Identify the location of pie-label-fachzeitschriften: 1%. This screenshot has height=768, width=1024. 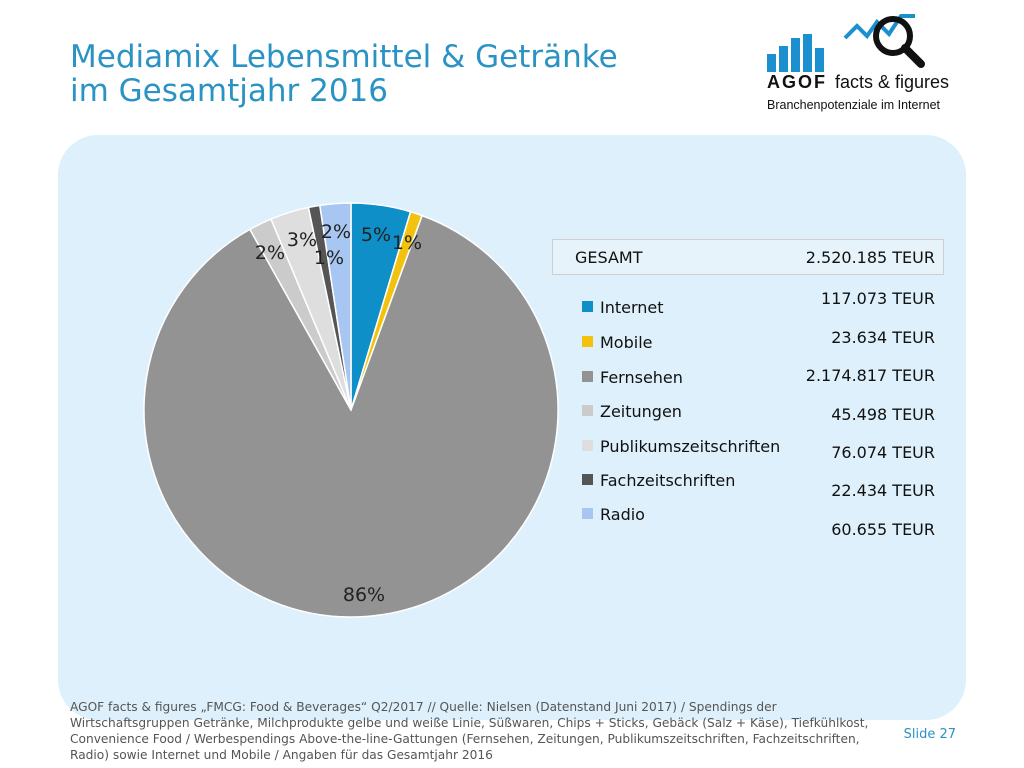
(329, 258).